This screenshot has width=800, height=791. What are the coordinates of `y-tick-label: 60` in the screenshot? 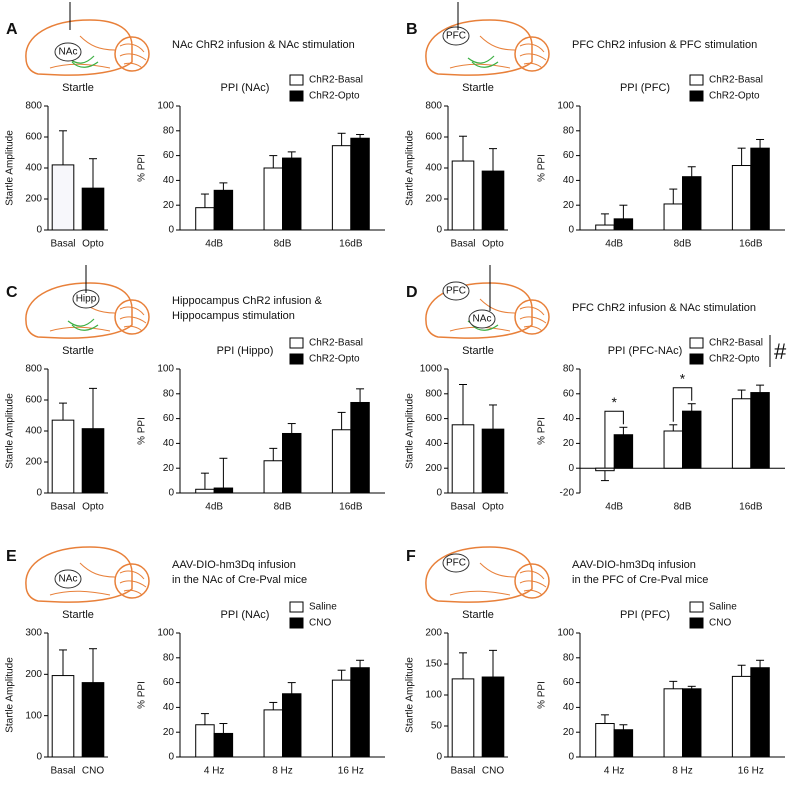 It's located at (569, 155).